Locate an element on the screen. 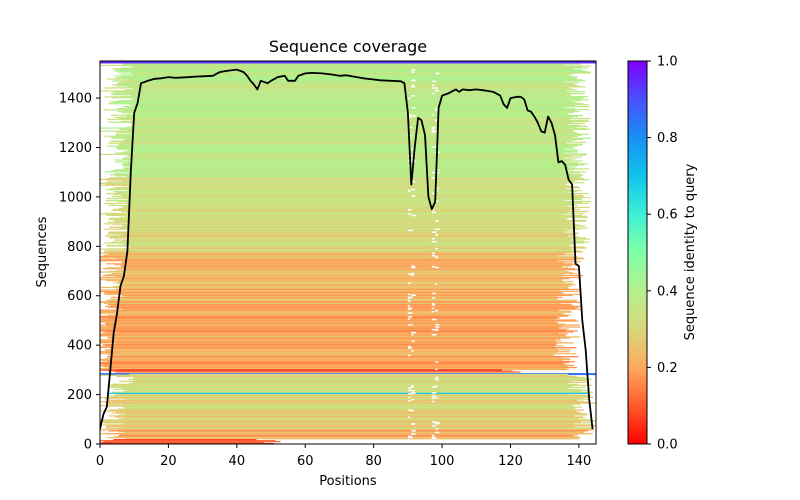  x-tick-label: 40 is located at coordinates (237, 461).